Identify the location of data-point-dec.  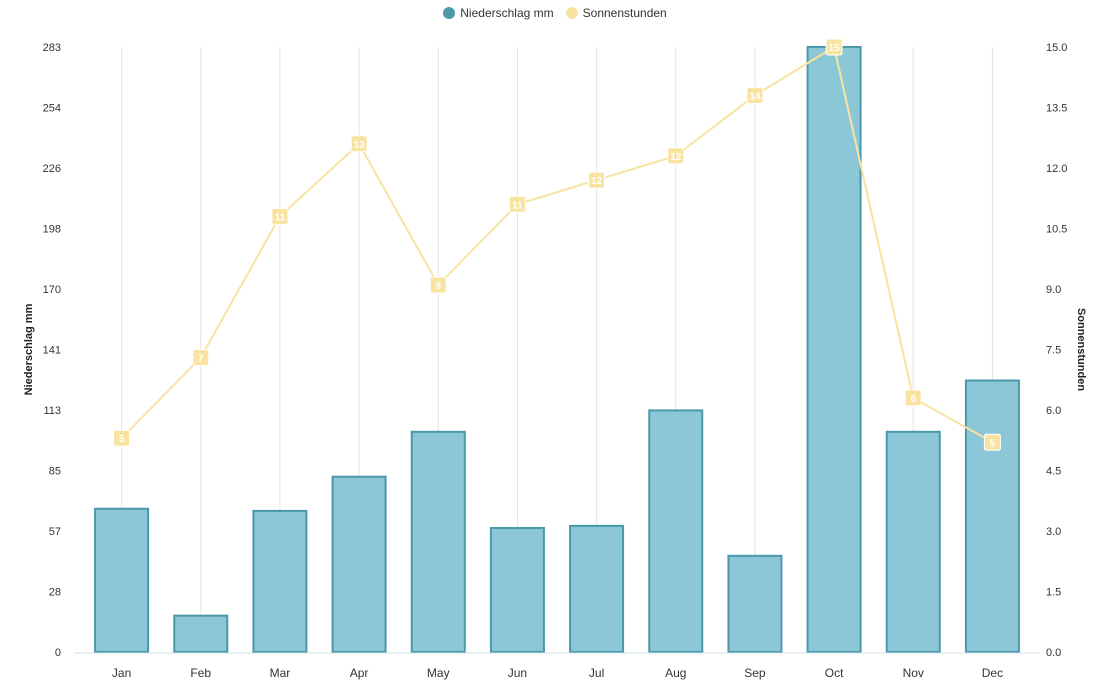
(992, 442).